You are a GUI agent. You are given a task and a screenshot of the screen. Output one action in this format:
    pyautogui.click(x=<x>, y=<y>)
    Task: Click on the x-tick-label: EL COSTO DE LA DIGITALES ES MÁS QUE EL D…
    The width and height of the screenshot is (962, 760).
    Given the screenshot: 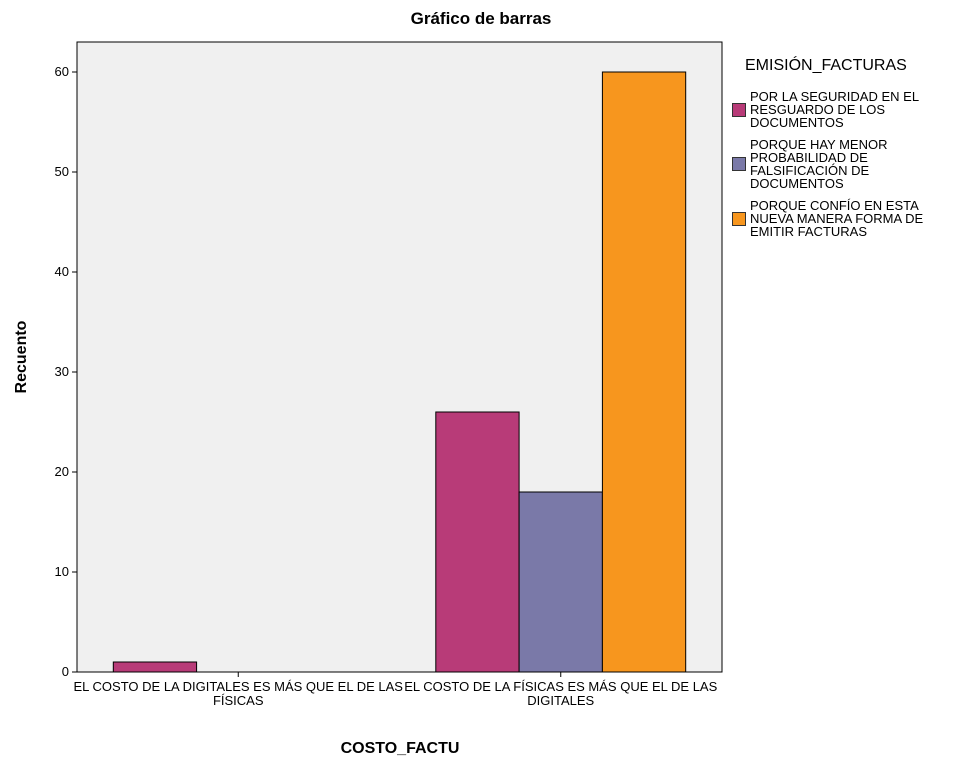 What is the action you would take?
    pyautogui.click(x=238, y=693)
    